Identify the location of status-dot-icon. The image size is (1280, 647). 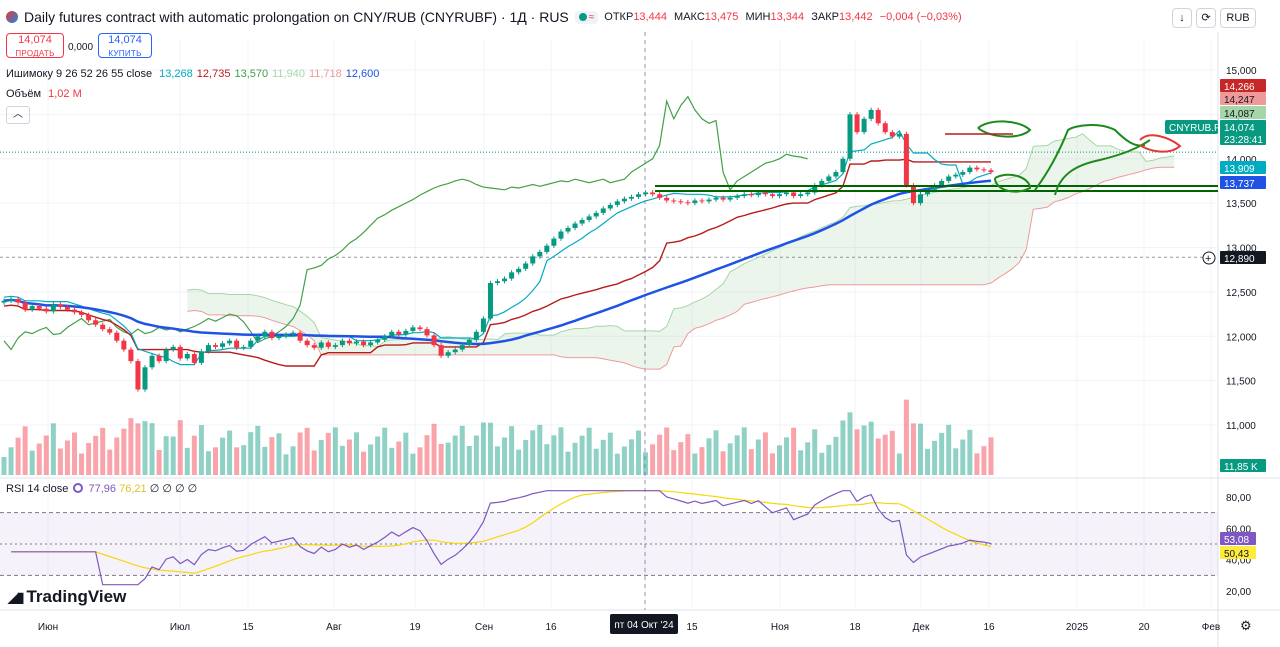
(582, 17).